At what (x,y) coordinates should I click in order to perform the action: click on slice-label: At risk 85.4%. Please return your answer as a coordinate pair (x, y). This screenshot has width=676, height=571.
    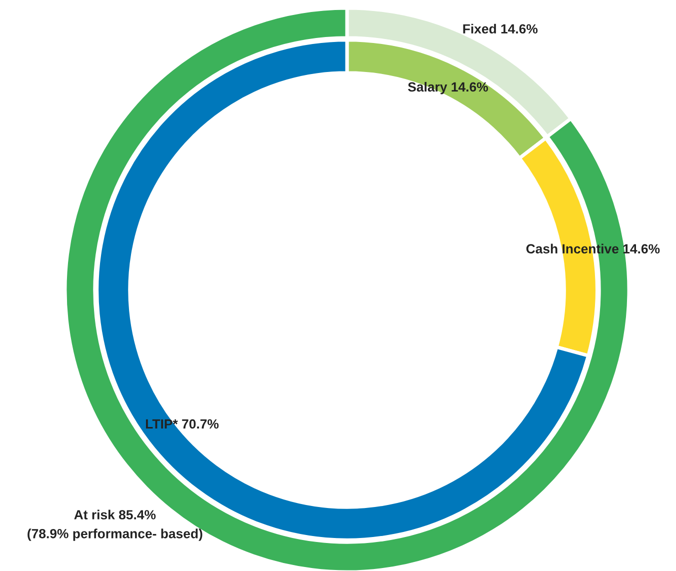
    Looking at the image, I should click on (115, 515).